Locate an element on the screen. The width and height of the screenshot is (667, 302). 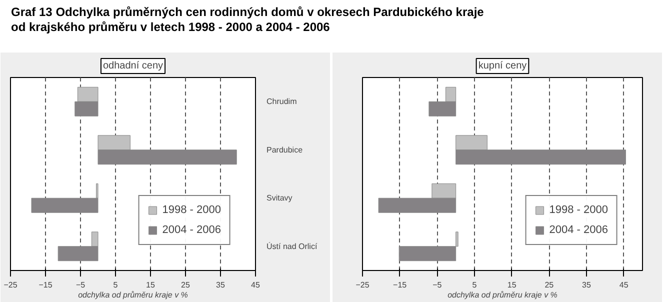
y-tick-label: Chrudim is located at coordinates (282, 101).